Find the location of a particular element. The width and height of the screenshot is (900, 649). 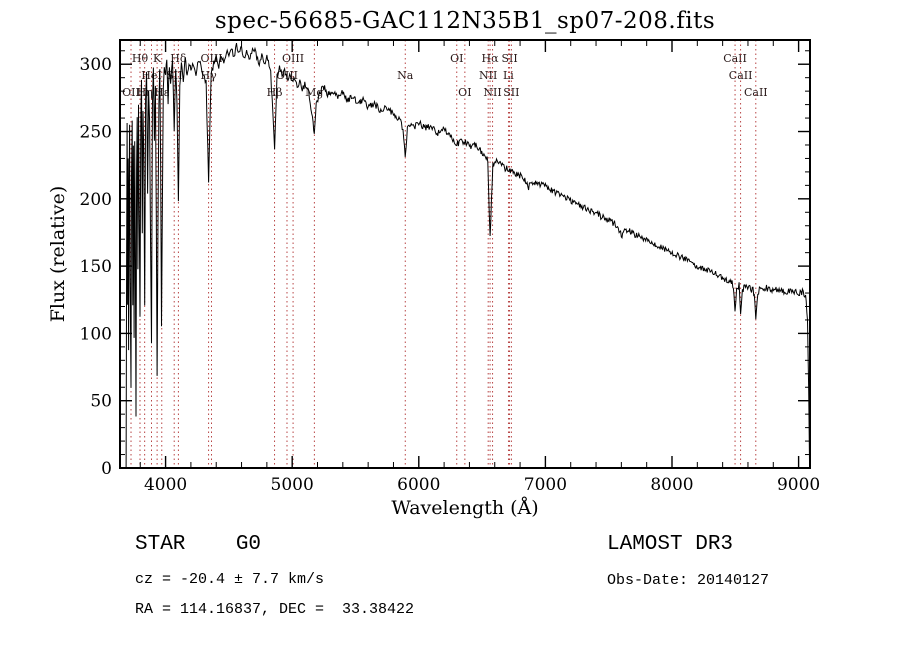

y-tick-label: 0 is located at coordinates (106, 469).